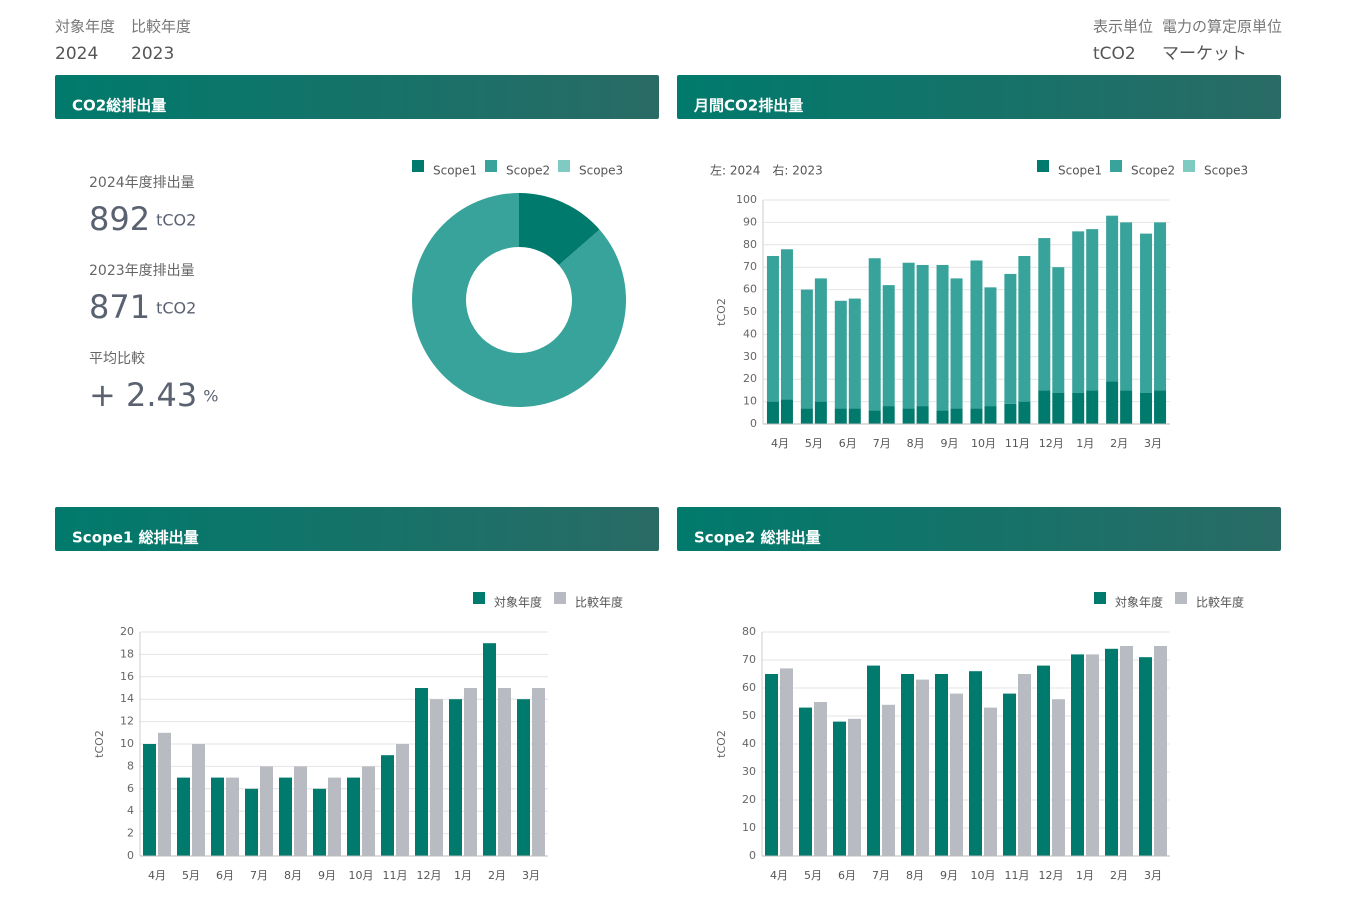 This screenshot has width=1366, height=911. What do you see at coordinates (293, 875) in the screenshot?
I see `x-tick-label: 8月` at bounding box center [293, 875].